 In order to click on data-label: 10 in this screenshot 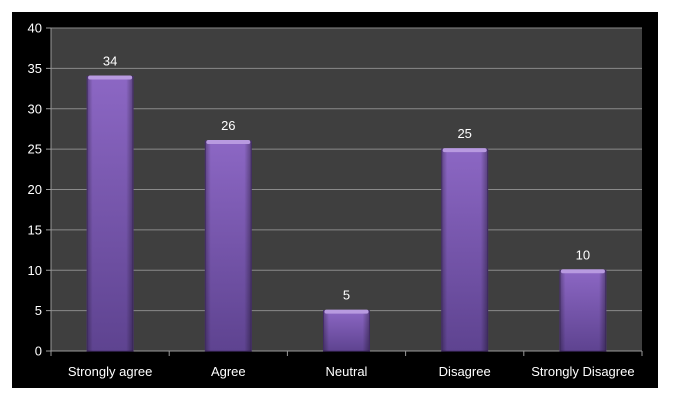, I will do `click(583, 254)`.